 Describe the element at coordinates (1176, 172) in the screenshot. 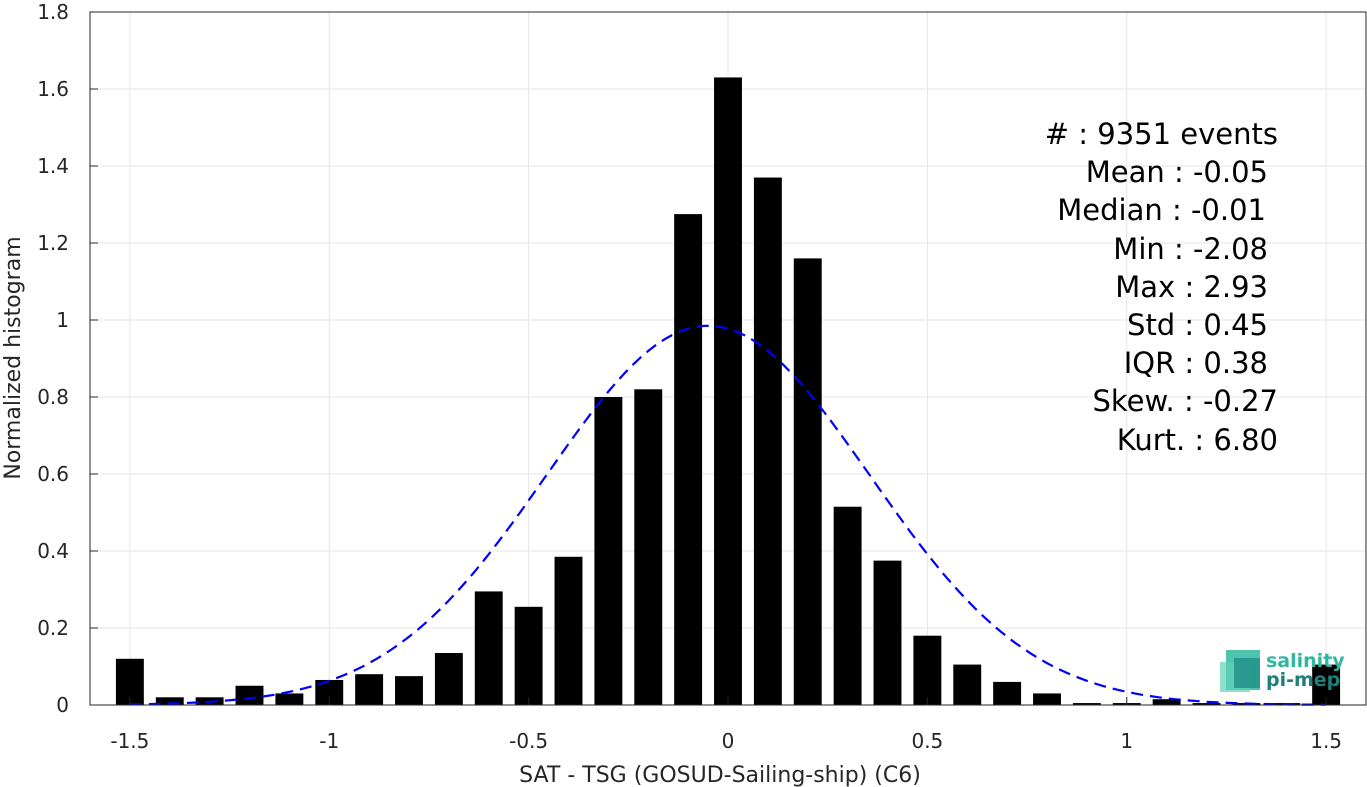

I see `stat-mean: Mean : -0.05` at that location.